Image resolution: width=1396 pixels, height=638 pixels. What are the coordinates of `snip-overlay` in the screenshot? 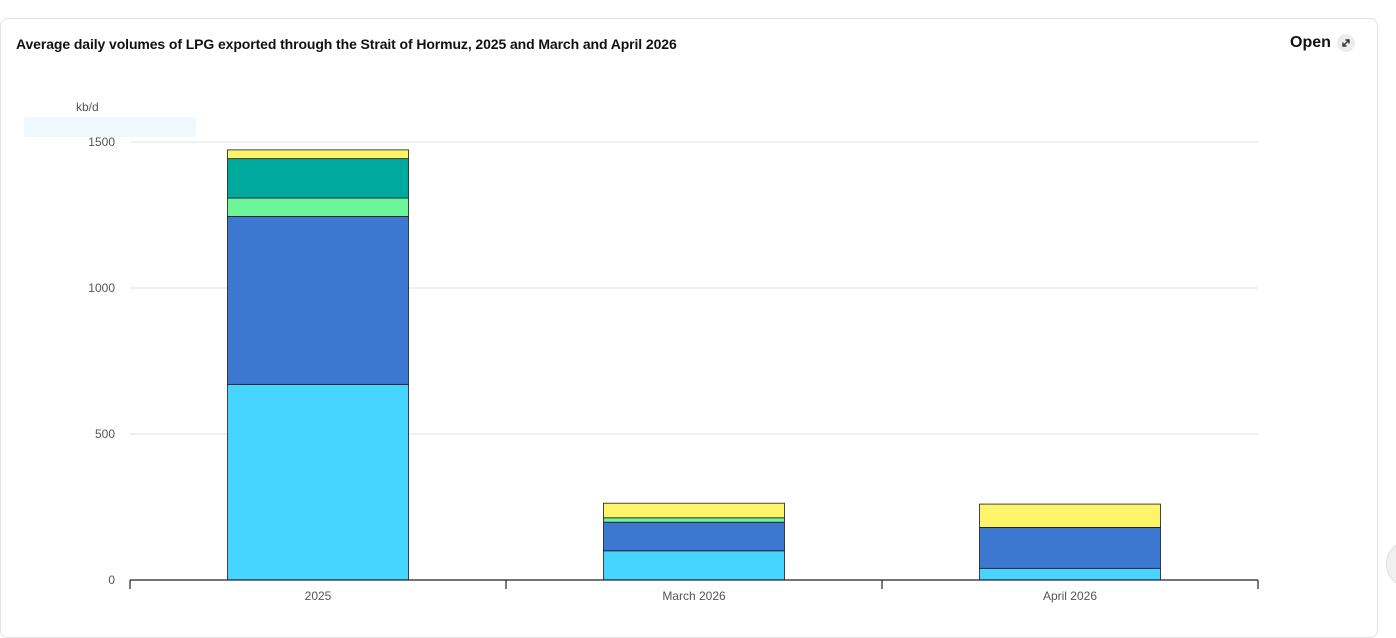 It's located at (110, 127).